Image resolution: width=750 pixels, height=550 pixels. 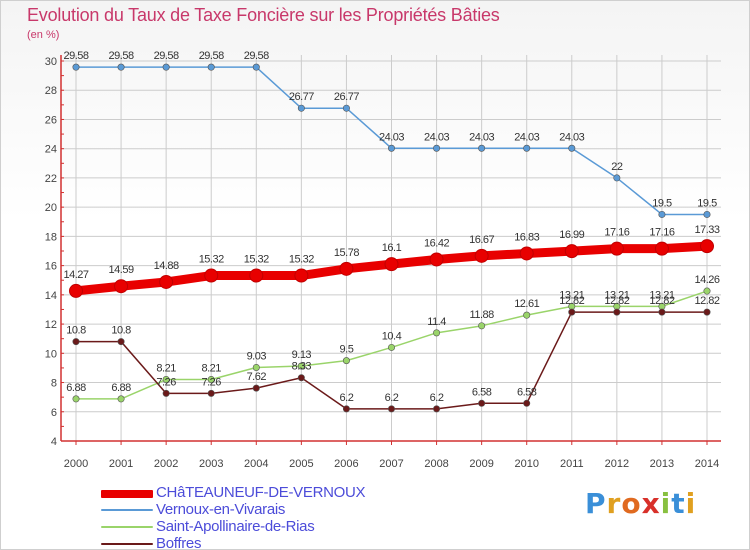 I want to click on data-label-saint-apollinaire-de-rias: 9.03, so click(x=257, y=356).